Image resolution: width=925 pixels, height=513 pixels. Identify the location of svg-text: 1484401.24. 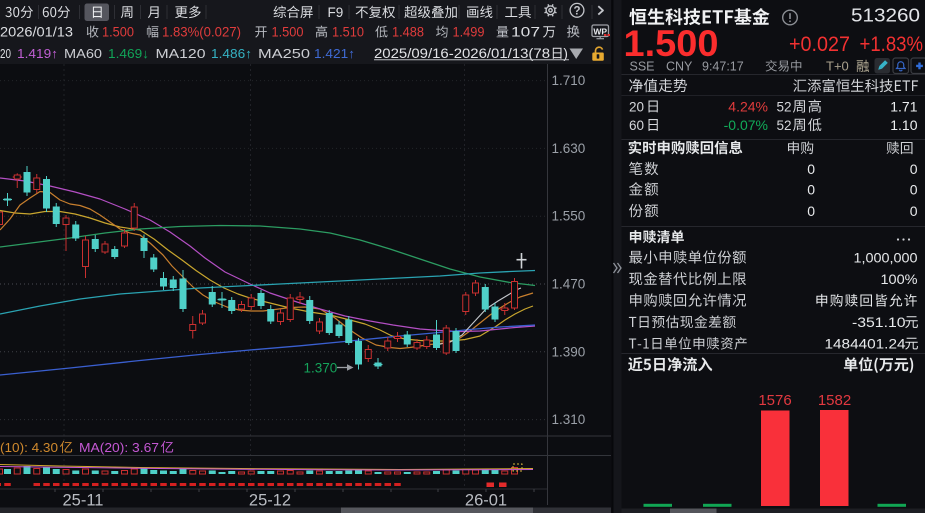
(865, 344).